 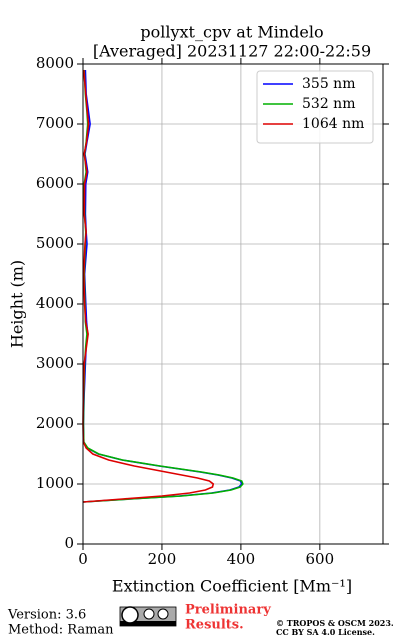 What do you see at coordinates (328, 104) in the screenshot?
I see `legend-label: 532 nm` at bounding box center [328, 104].